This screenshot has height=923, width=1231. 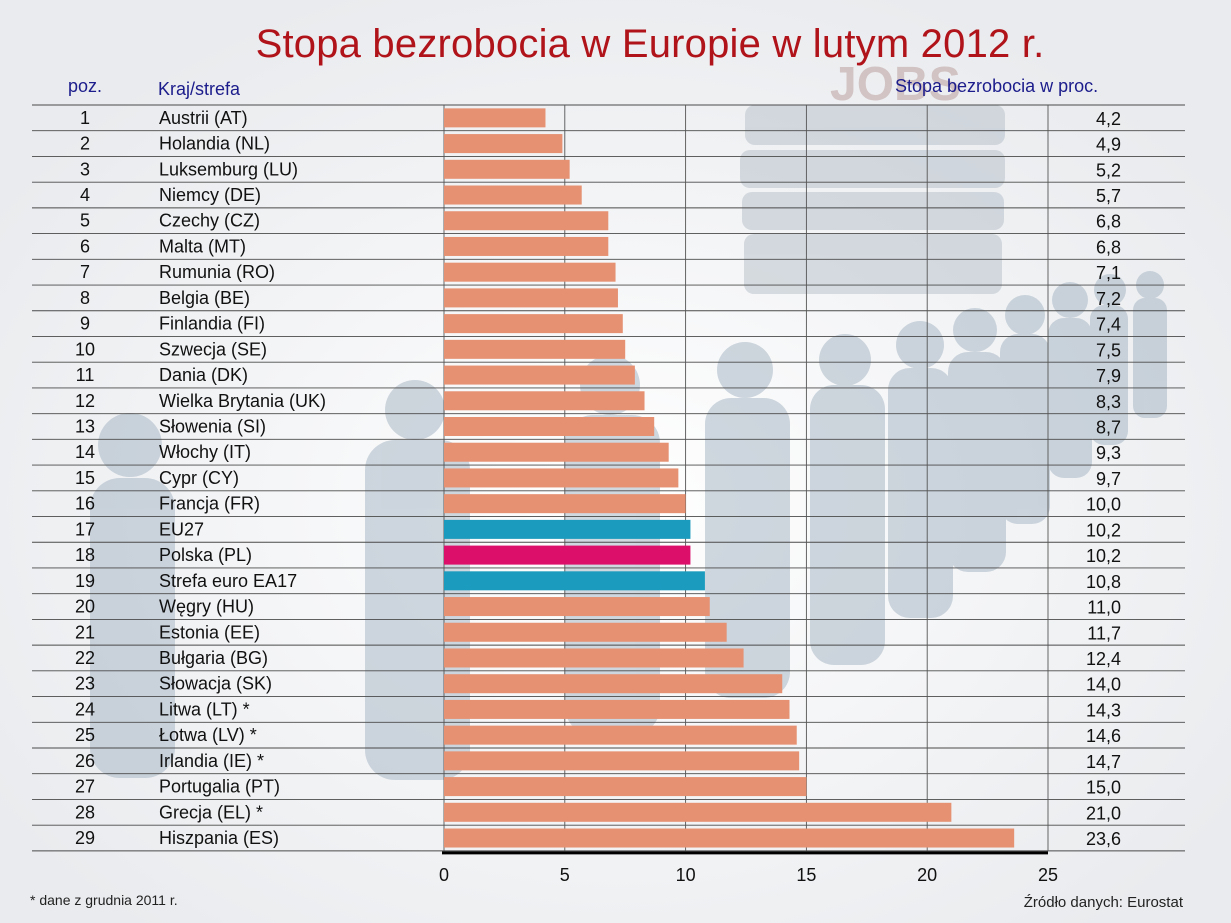 I want to click on country-label: Portugalia (PT), so click(x=219, y=787).